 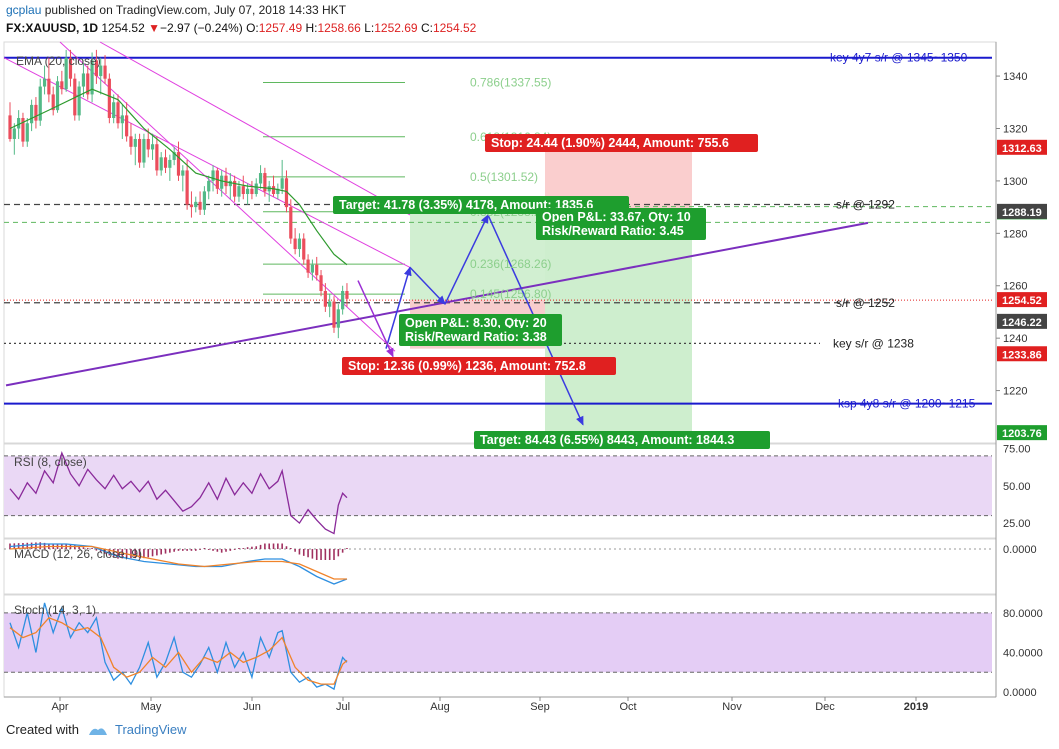 I want to click on close-value: 1254.52, so click(x=454, y=28).